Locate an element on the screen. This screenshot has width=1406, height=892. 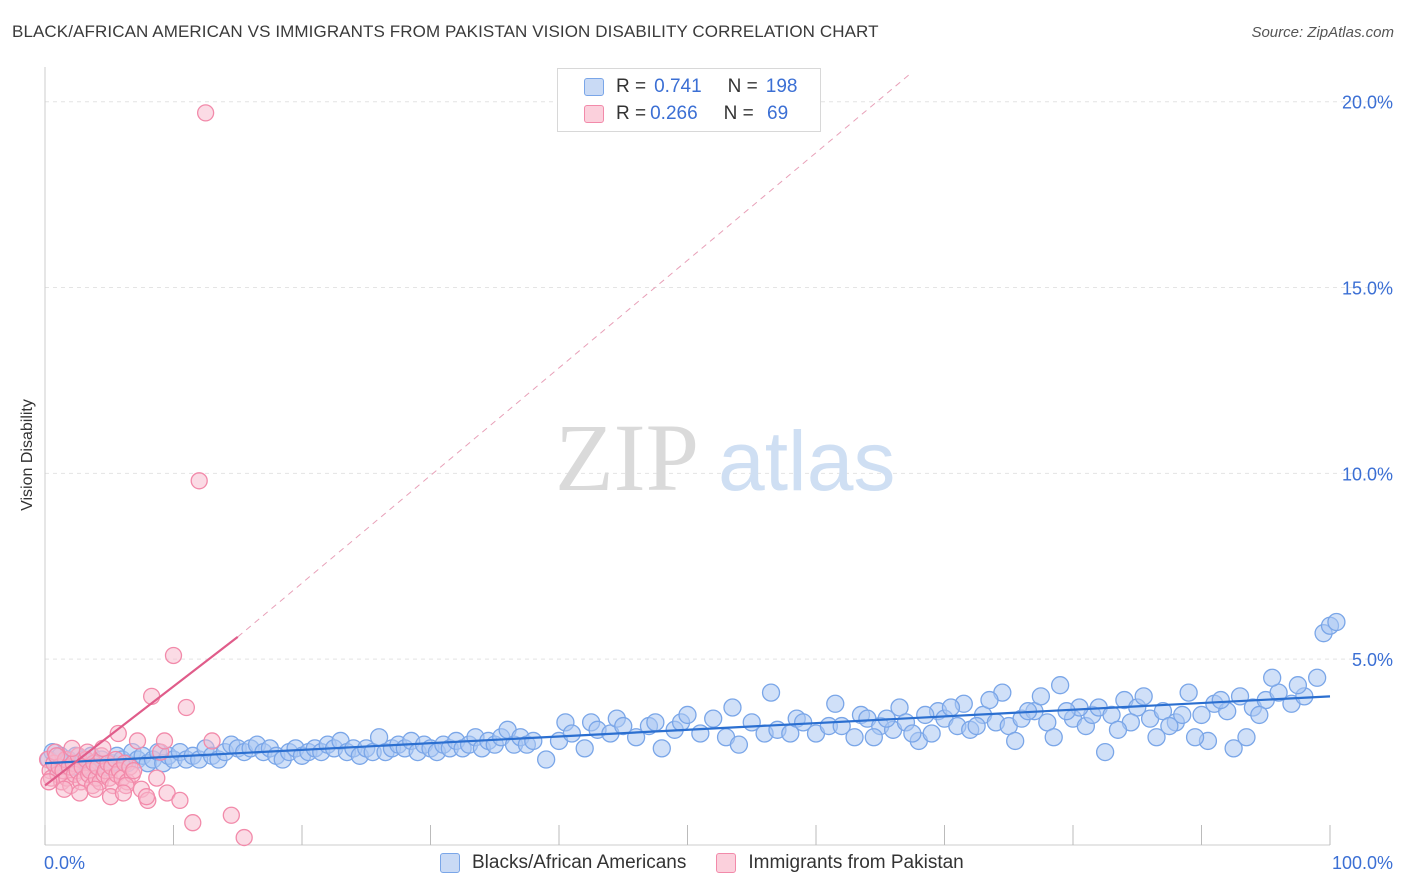
y-tick-label: 10.0% is located at coordinates (1367, 474).